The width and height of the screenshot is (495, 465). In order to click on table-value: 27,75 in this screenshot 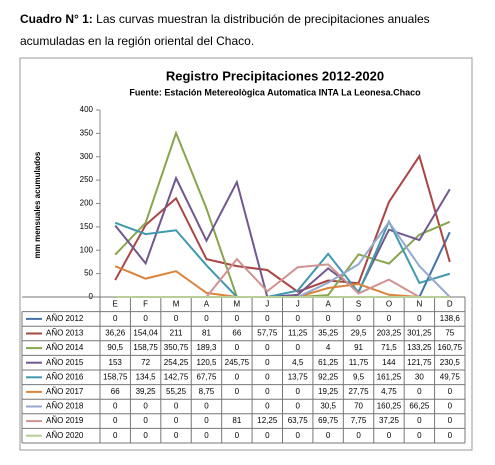, I will do `click(359, 391)`.